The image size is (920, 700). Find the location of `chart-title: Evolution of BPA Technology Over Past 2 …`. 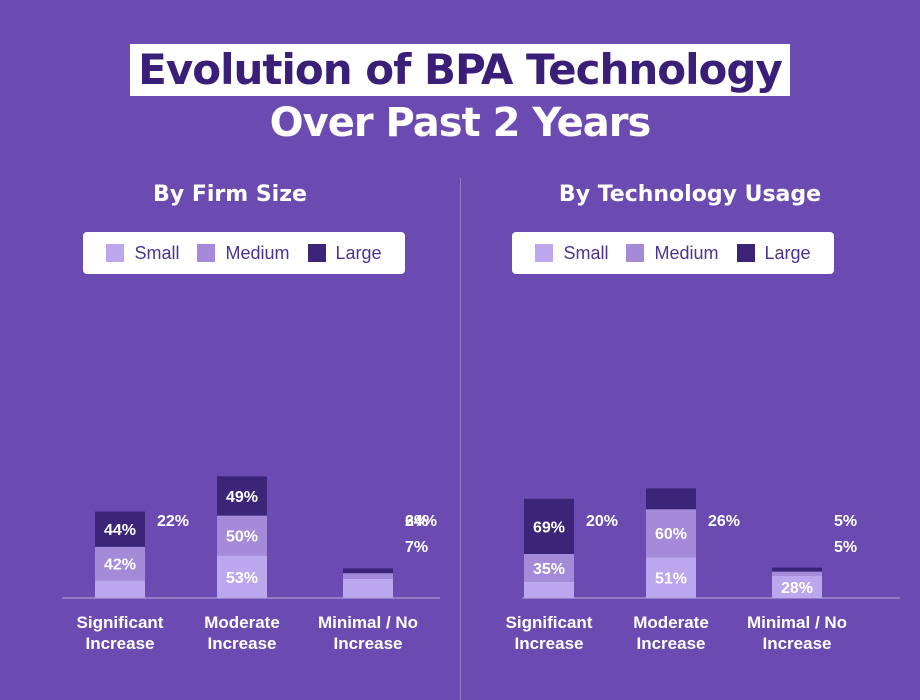

chart-title: Evolution of BPA Technology Over Past 2 … is located at coordinates (460, 96).